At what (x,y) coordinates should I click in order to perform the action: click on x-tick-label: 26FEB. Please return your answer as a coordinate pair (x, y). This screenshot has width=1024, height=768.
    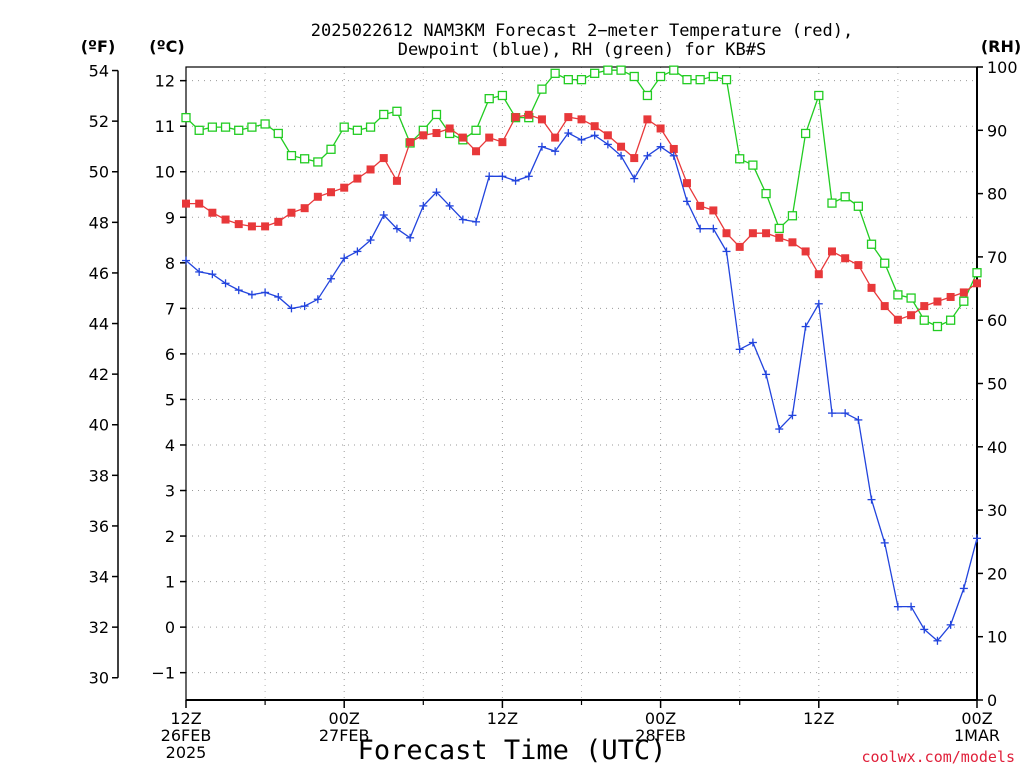
    Looking at the image, I should click on (186, 735).